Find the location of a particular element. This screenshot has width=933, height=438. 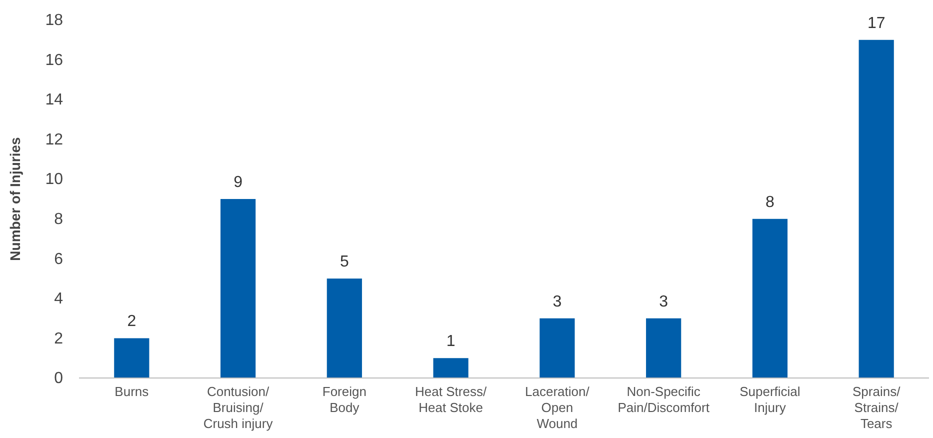

x-tick-label: Foreign Body is located at coordinates (344, 399).